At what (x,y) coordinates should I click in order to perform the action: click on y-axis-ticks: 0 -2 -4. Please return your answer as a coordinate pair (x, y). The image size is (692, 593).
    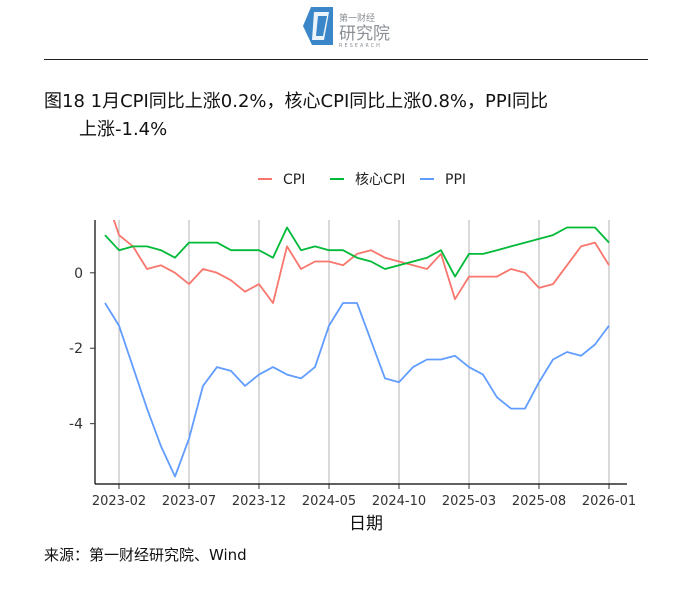
    Looking at the image, I should click on (82, 349).